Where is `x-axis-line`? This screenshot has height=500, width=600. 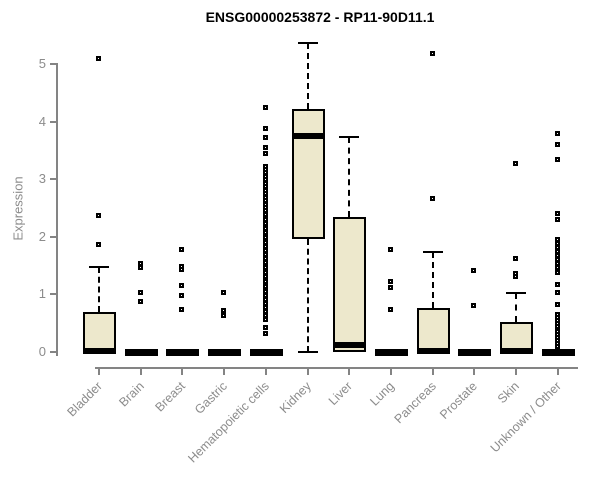 x-axis-line is located at coordinates (336, 368).